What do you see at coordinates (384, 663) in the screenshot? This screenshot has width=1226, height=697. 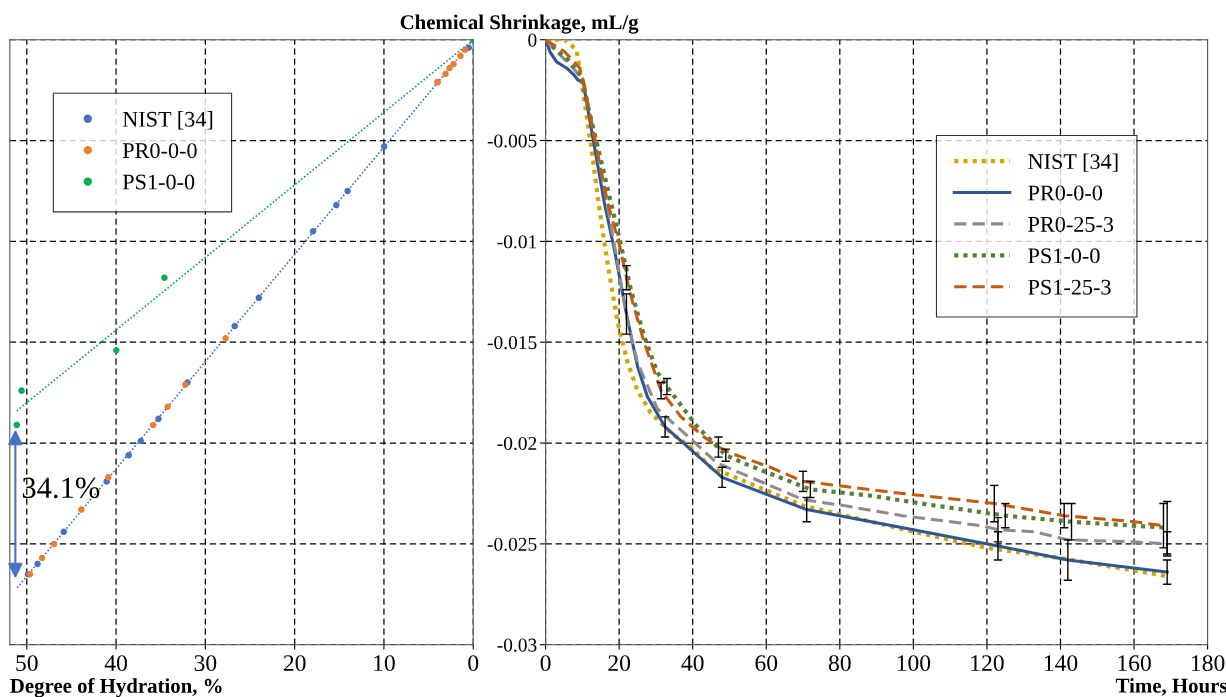 I see `x-tick-label: 10` at bounding box center [384, 663].